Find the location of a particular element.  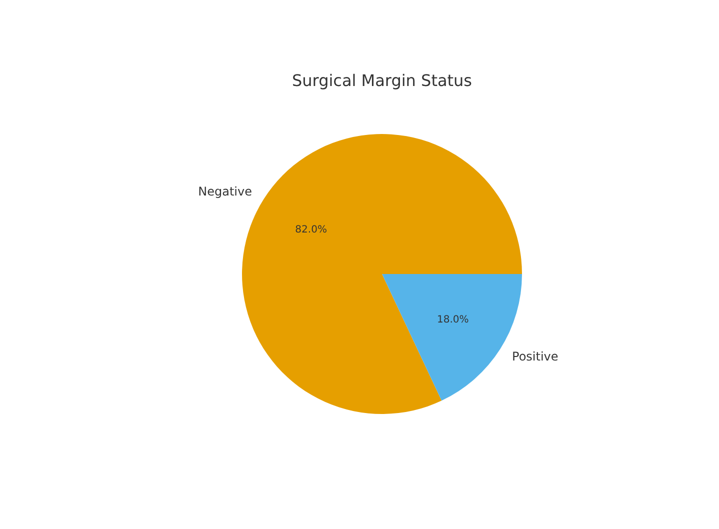

slice-label: Negative is located at coordinates (225, 191).